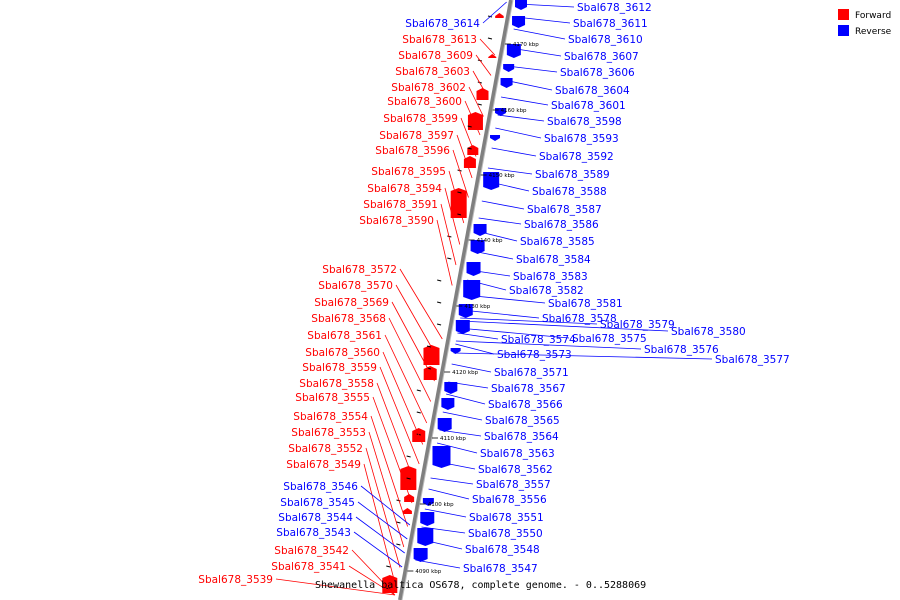  I want to click on reverse-gene-label: Sbal678_3557, so click(513, 485).